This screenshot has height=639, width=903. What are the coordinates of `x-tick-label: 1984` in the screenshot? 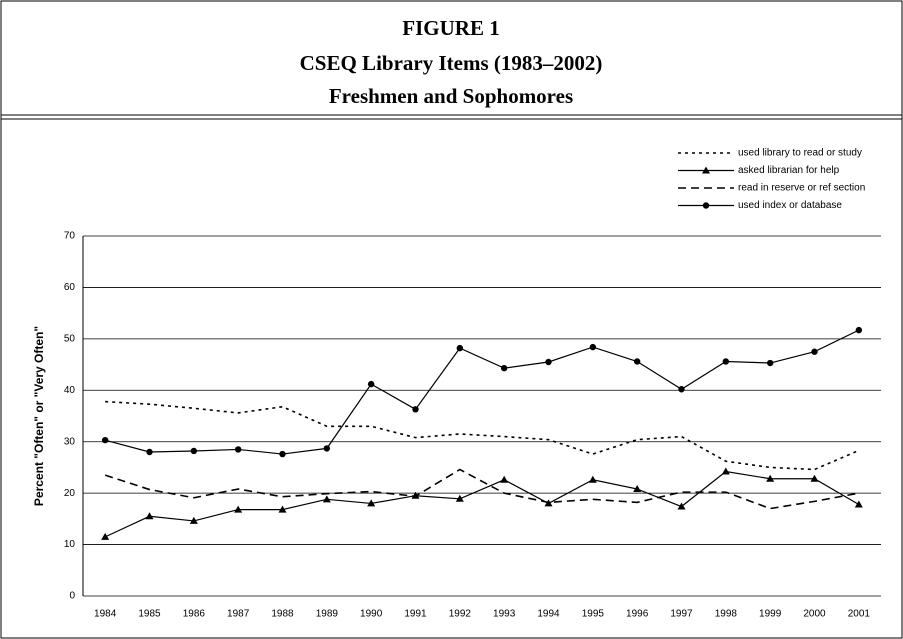 It's located at (105, 614).